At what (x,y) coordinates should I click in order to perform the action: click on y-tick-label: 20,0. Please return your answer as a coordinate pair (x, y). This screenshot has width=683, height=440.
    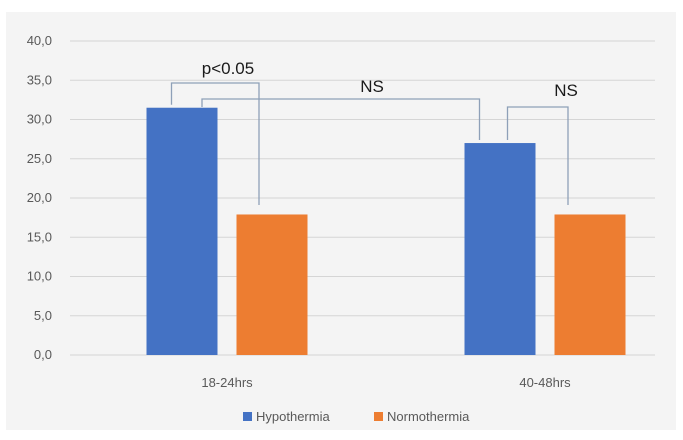
    Looking at the image, I should click on (39, 197).